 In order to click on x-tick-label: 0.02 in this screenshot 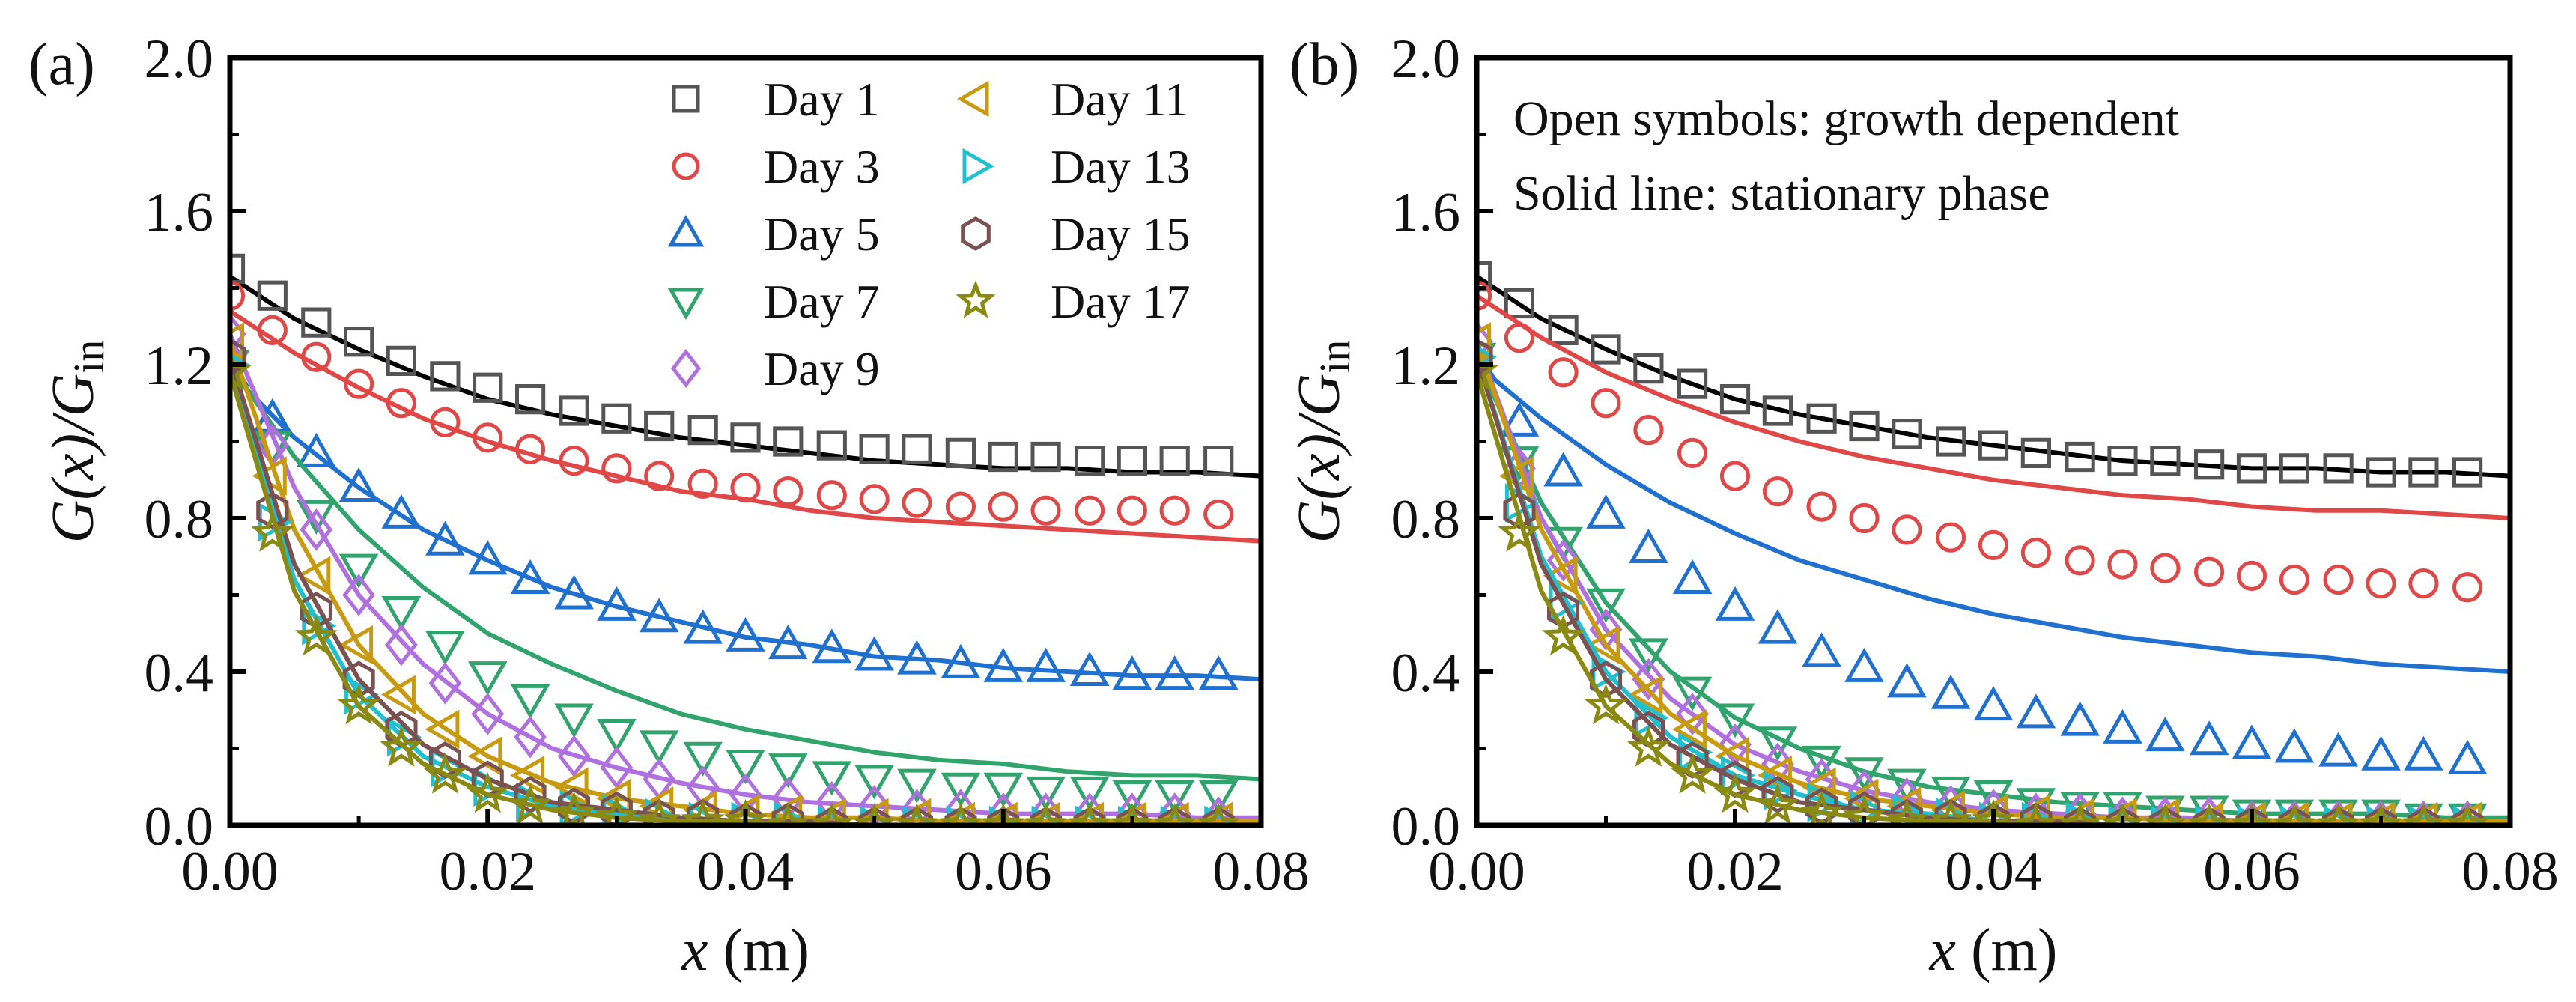, I will do `click(488, 872)`.